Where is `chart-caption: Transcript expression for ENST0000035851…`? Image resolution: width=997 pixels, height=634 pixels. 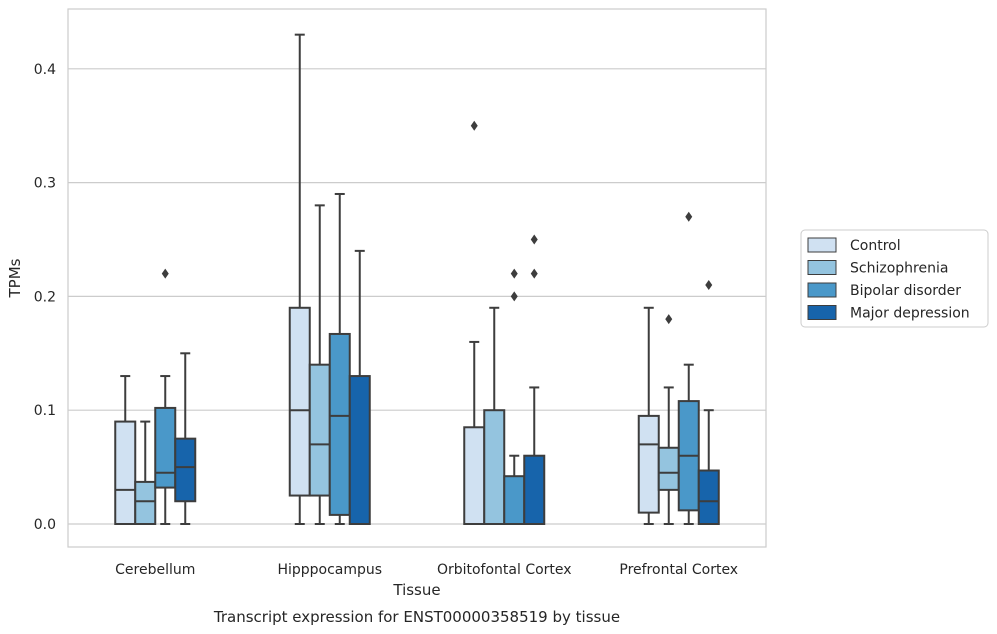 chart-caption: Transcript expression for ENST0000035851… is located at coordinates (416, 617).